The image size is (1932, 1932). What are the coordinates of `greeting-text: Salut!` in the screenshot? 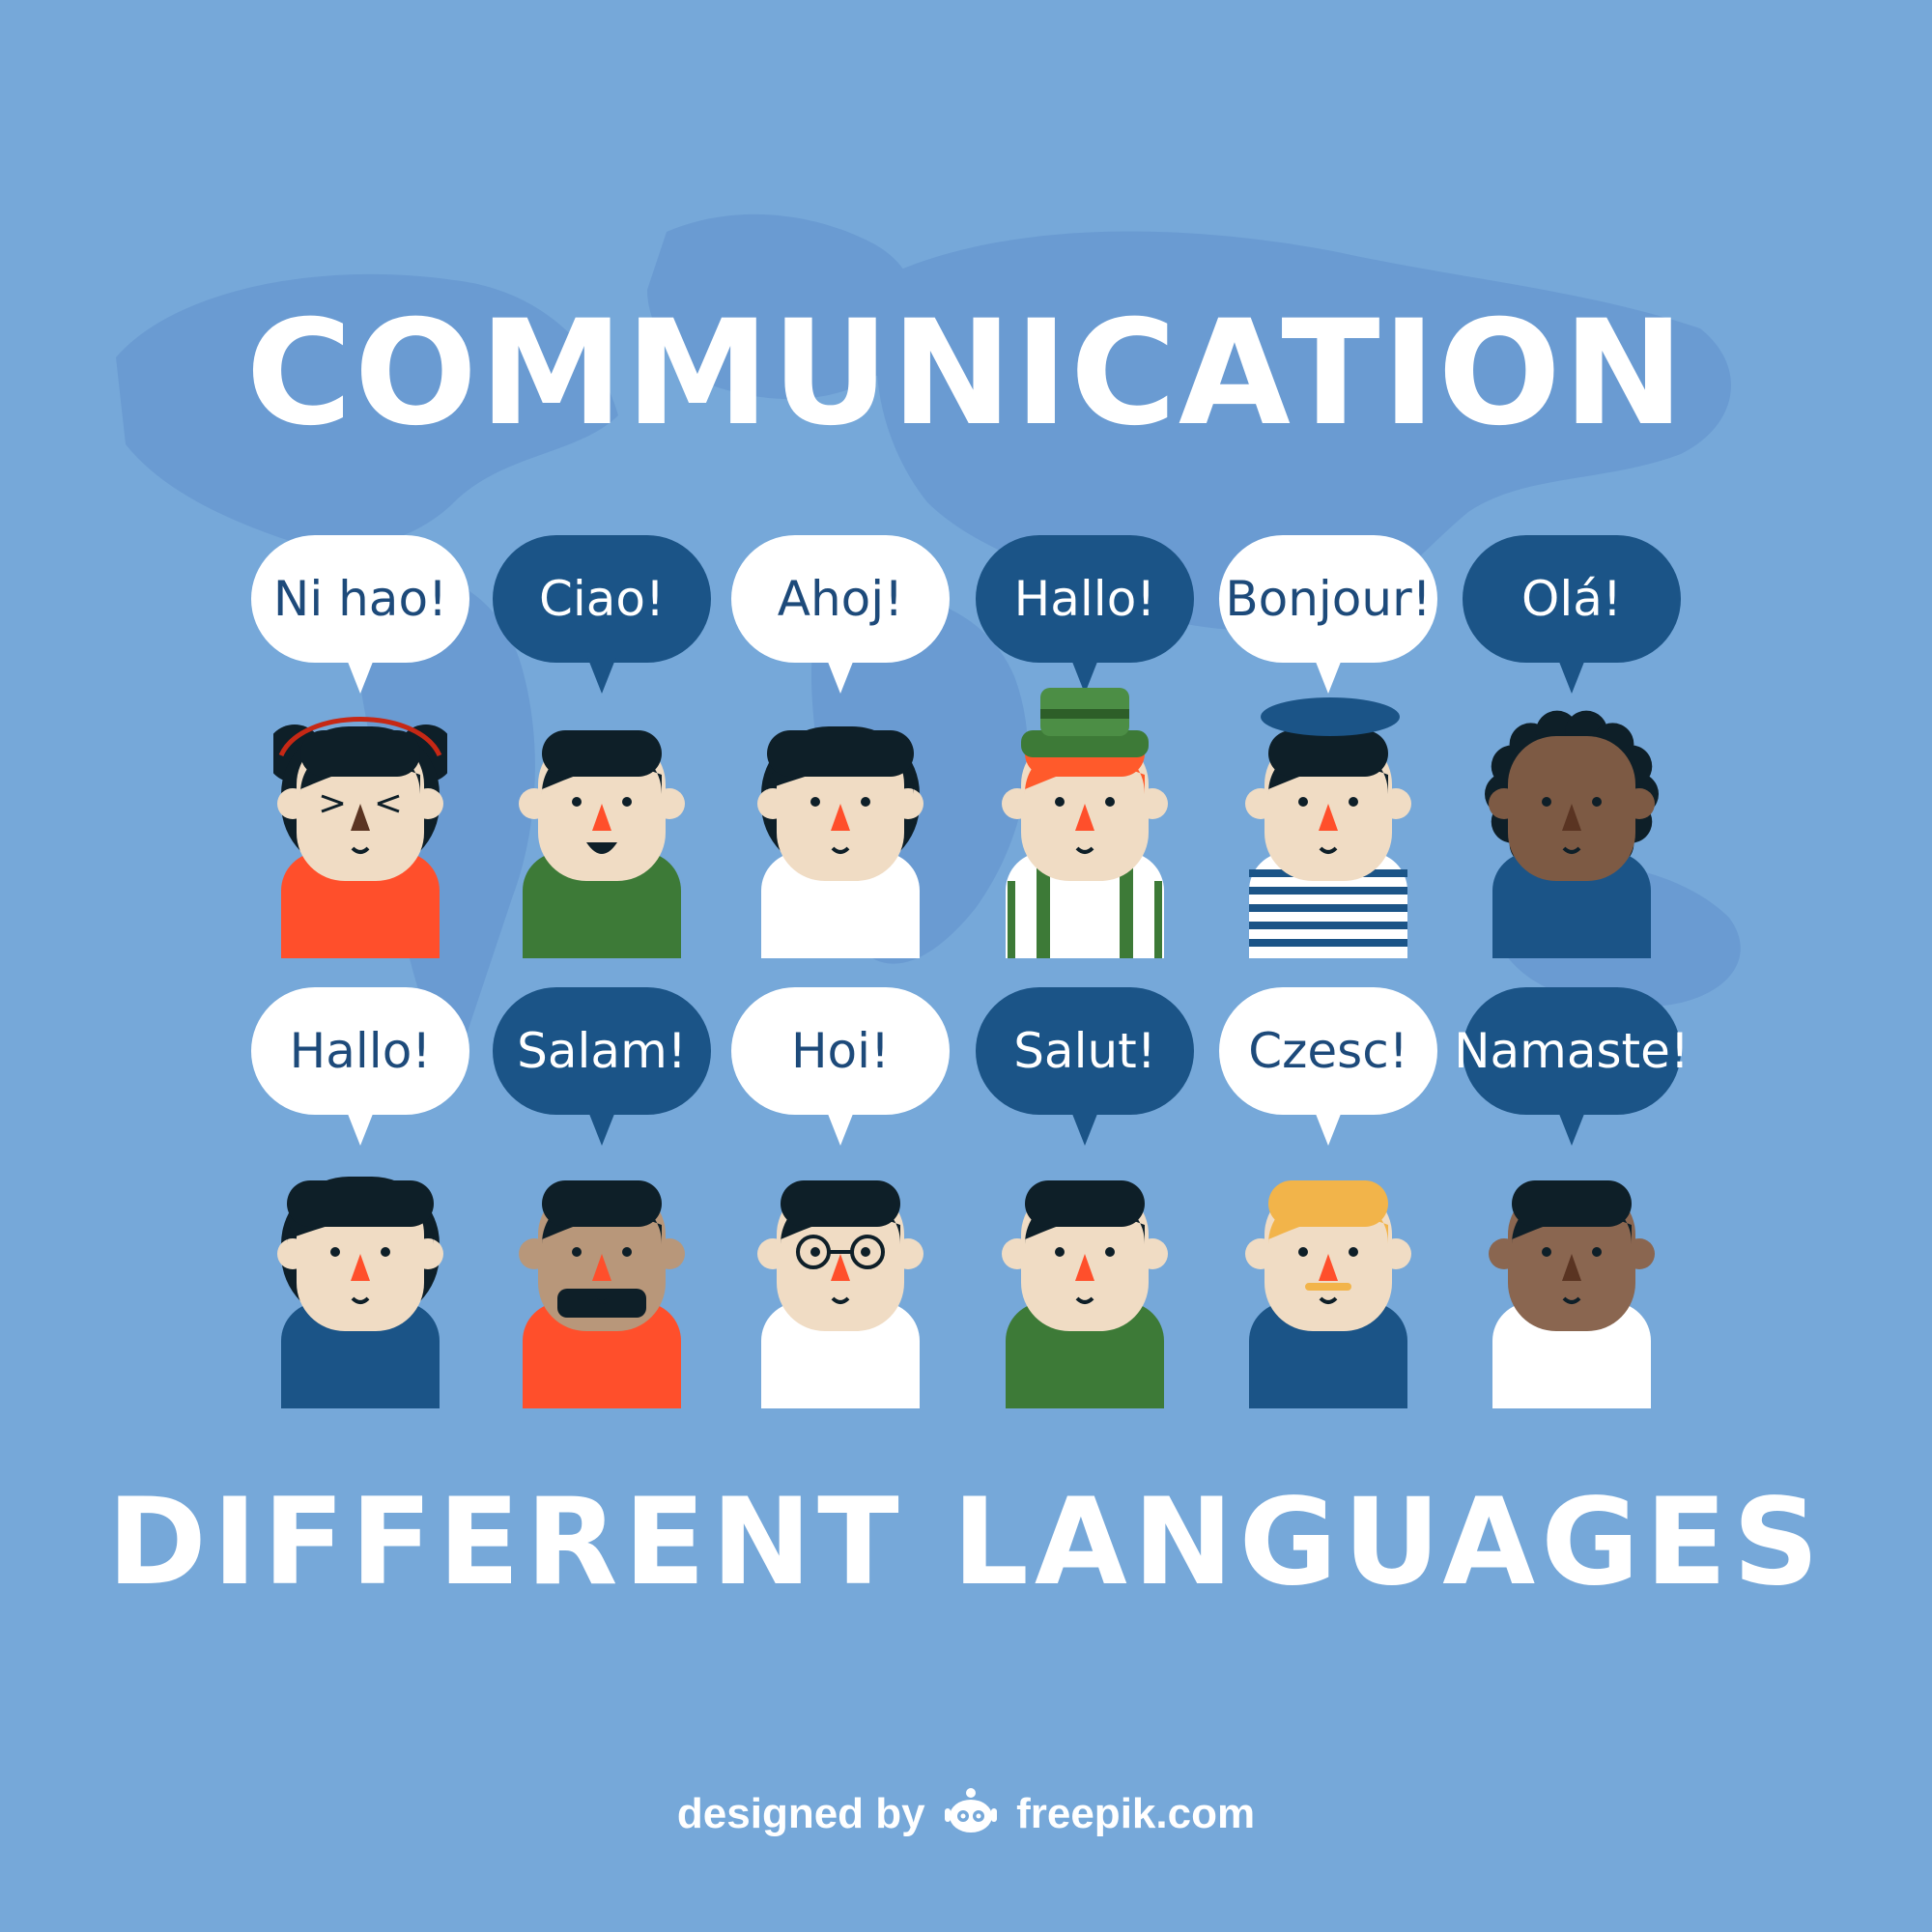 It's located at (1084, 1051).